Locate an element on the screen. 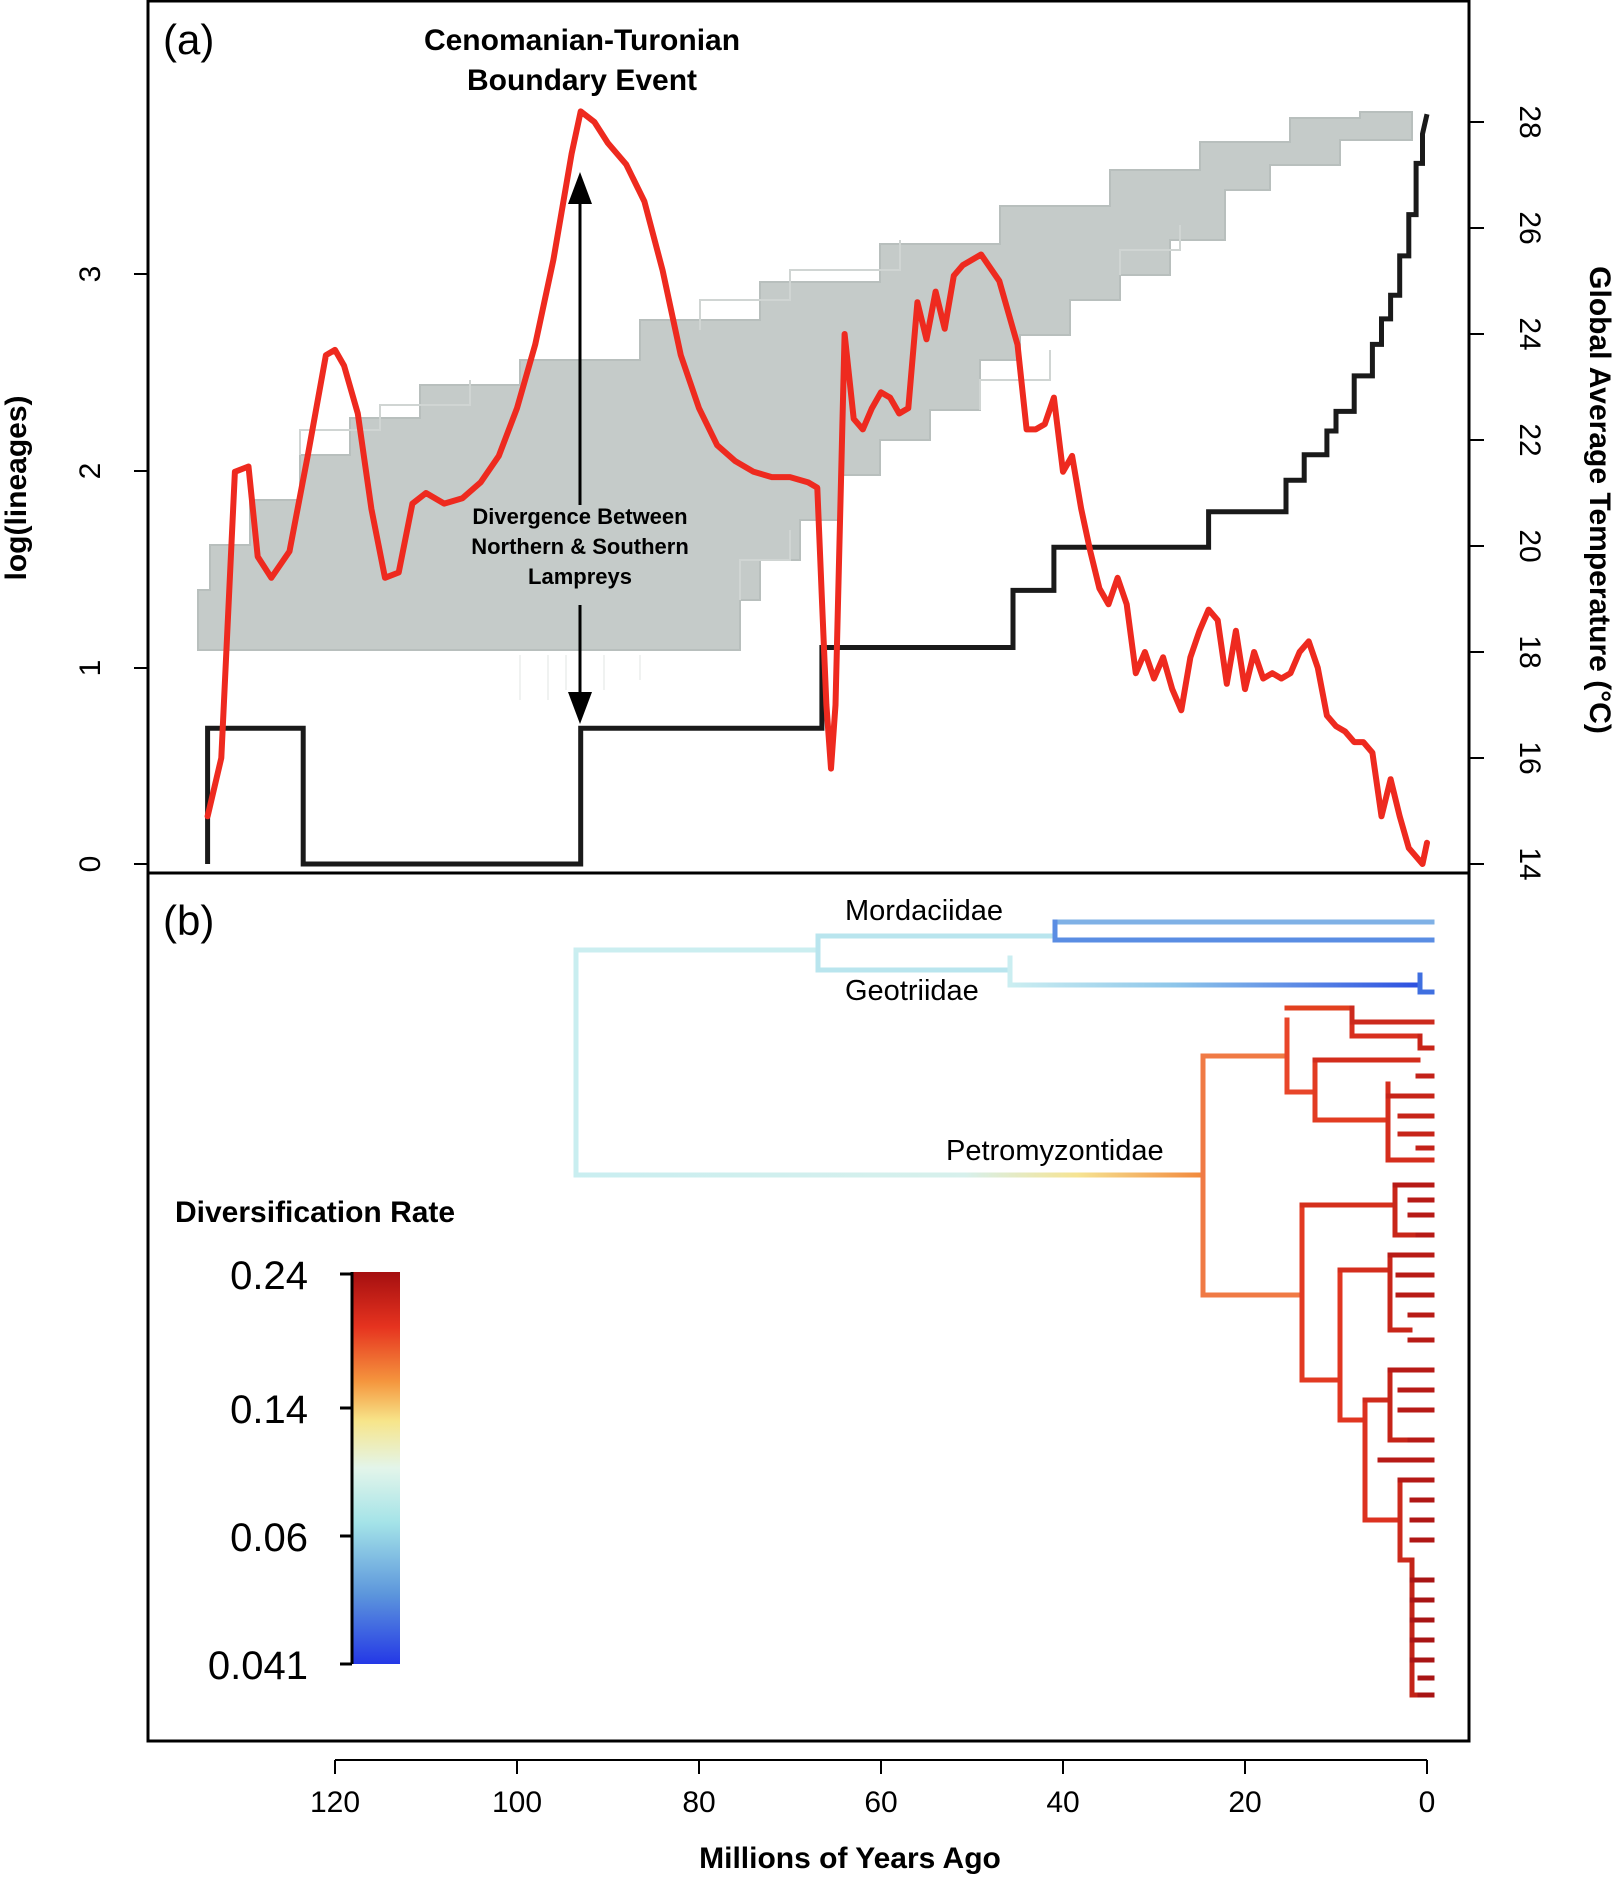 The width and height of the screenshot is (1619, 1877). clade-label-mordaciidae: Mordaciidae is located at coordinates (924, 911).